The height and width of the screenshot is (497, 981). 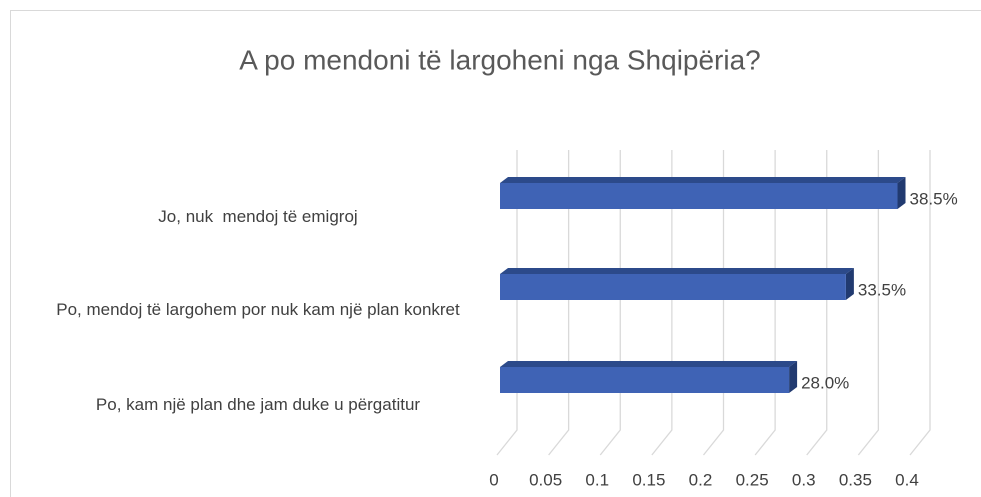 What do you see at coordinates (258, 216) in the screenshot?
I see `y-tick-label: Jo, nuk mendoj të emigroj` at bounding box center [258, 216].